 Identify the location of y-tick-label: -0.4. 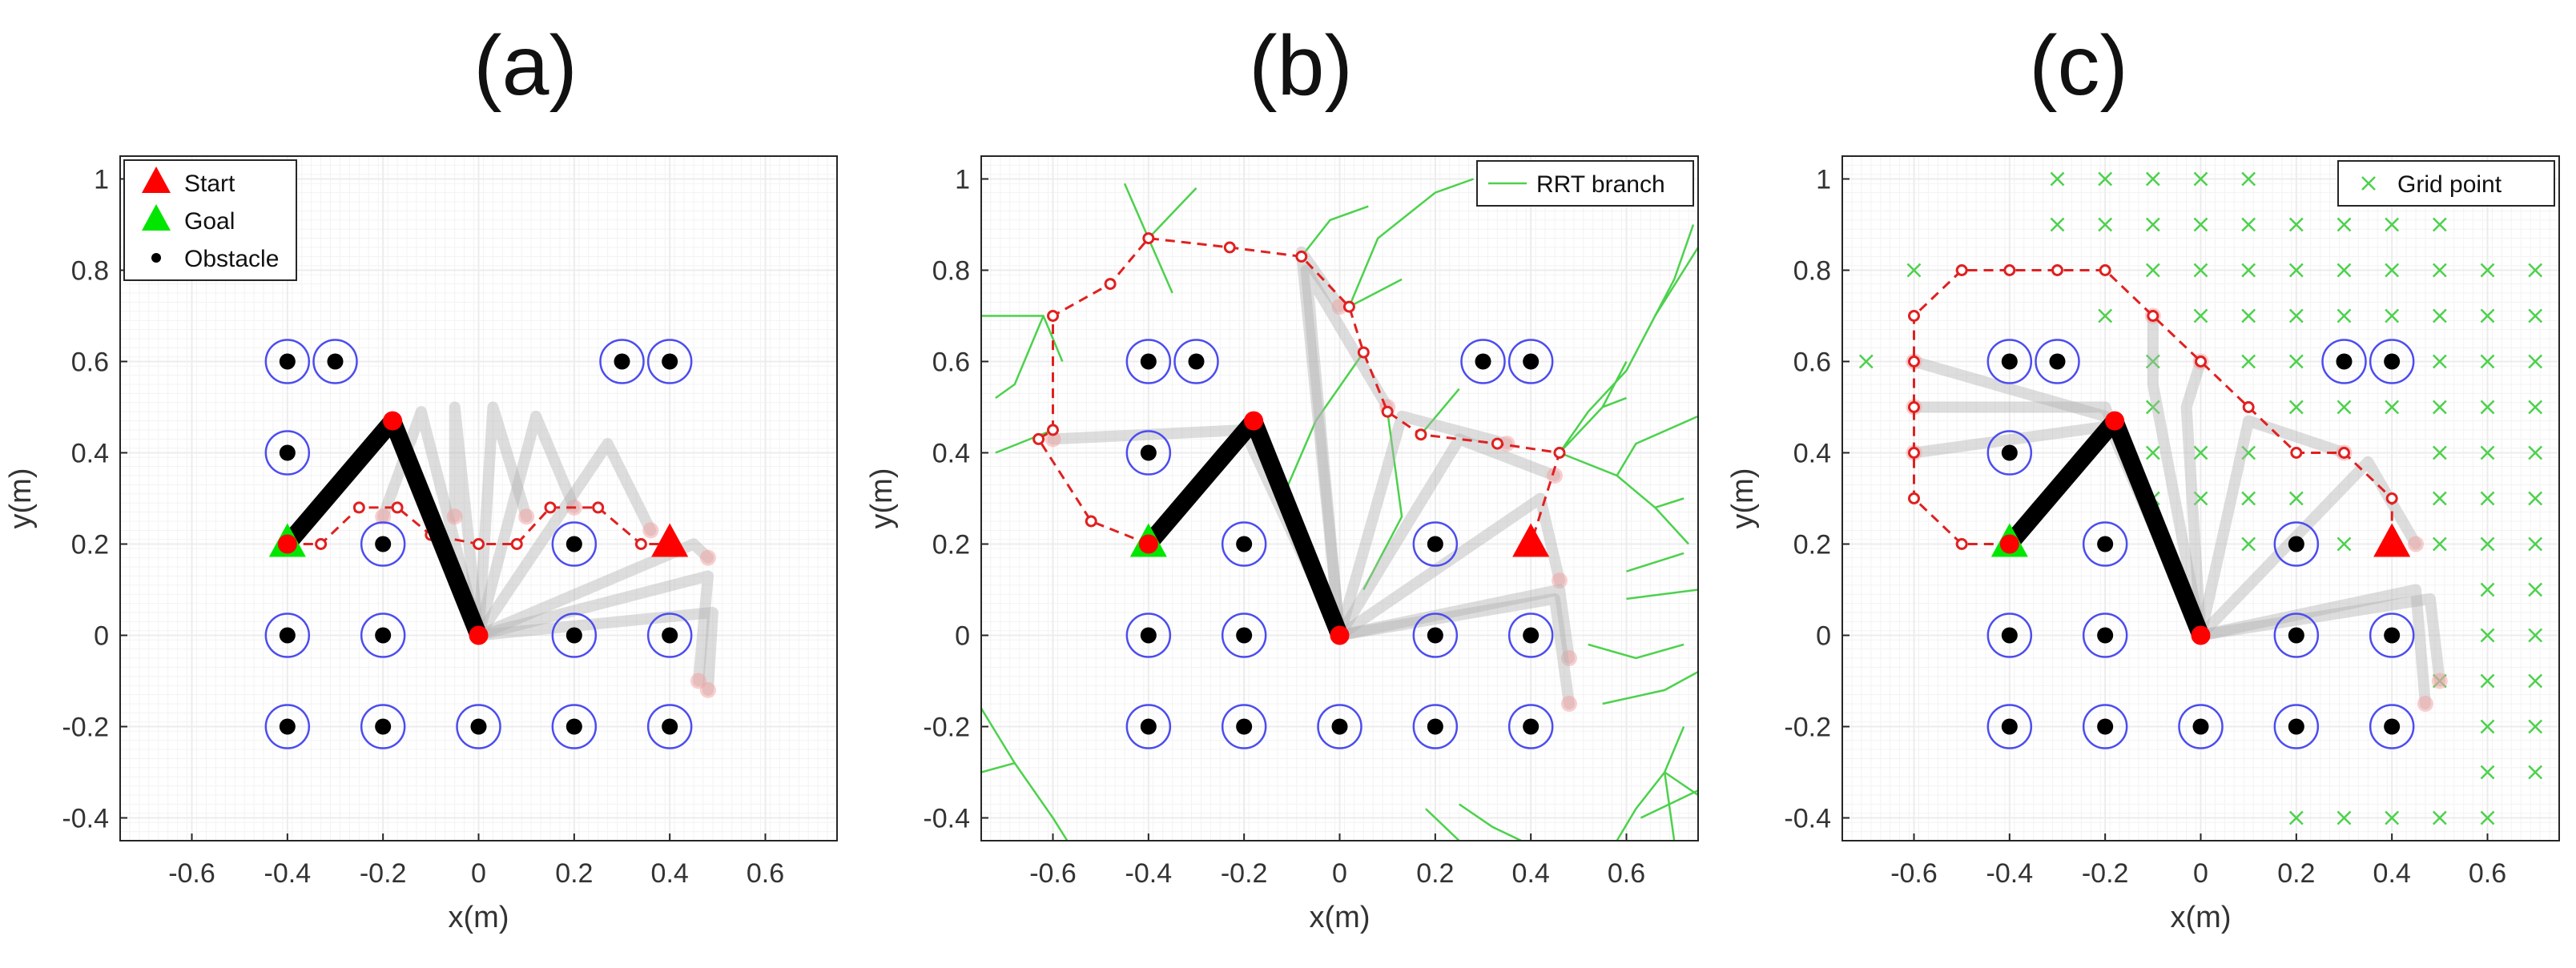
(947, 819).